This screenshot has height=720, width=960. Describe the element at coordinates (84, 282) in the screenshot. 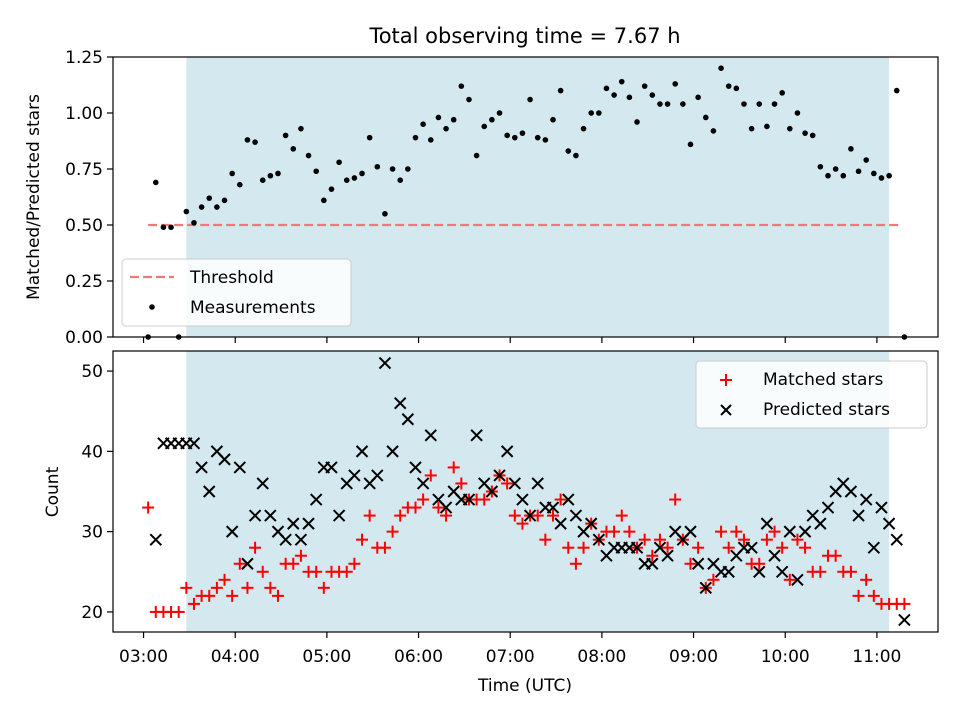

I see `top-y-tick-label: 0.25` at that location.